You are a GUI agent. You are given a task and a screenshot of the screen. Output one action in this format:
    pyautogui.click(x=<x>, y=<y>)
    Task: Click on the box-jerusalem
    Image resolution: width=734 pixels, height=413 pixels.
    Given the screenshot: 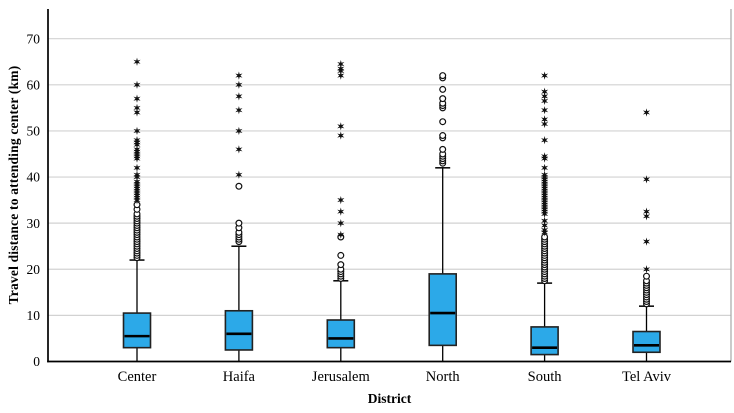 What is the action you would take?
    pyautogui.click(x=341, y=334)
    